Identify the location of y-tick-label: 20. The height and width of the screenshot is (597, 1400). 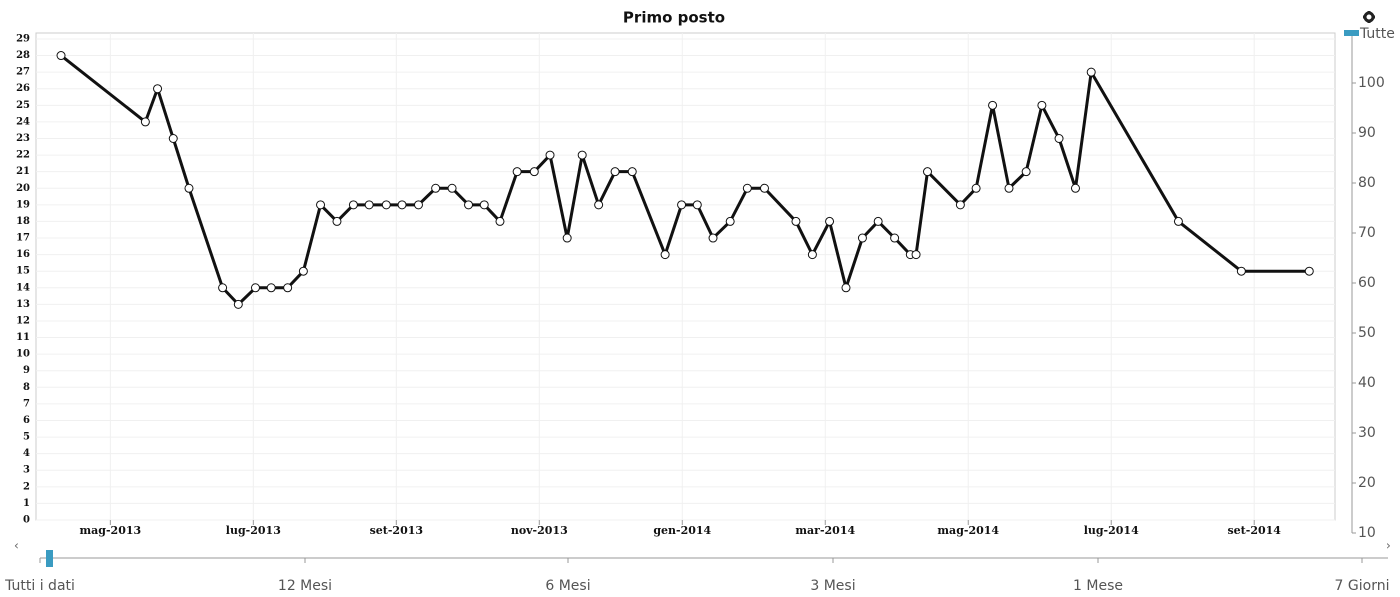
(23, 188).